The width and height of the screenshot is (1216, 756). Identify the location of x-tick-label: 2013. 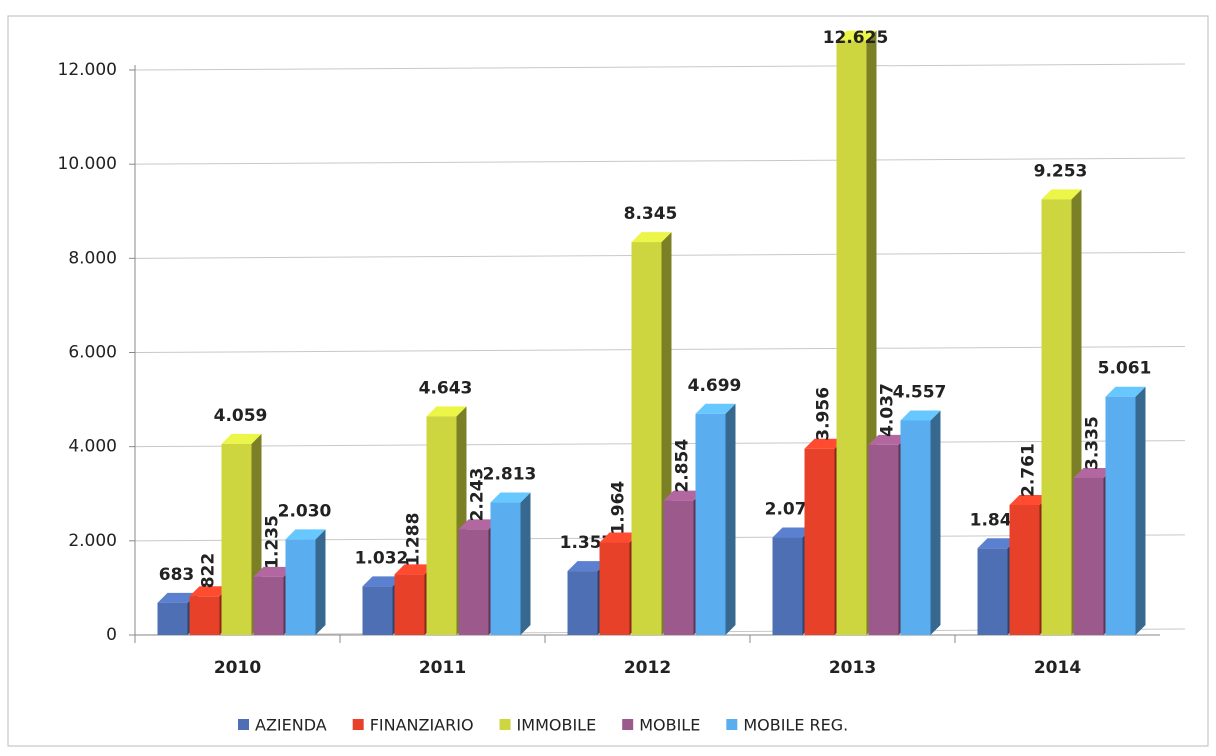
(852, 668).